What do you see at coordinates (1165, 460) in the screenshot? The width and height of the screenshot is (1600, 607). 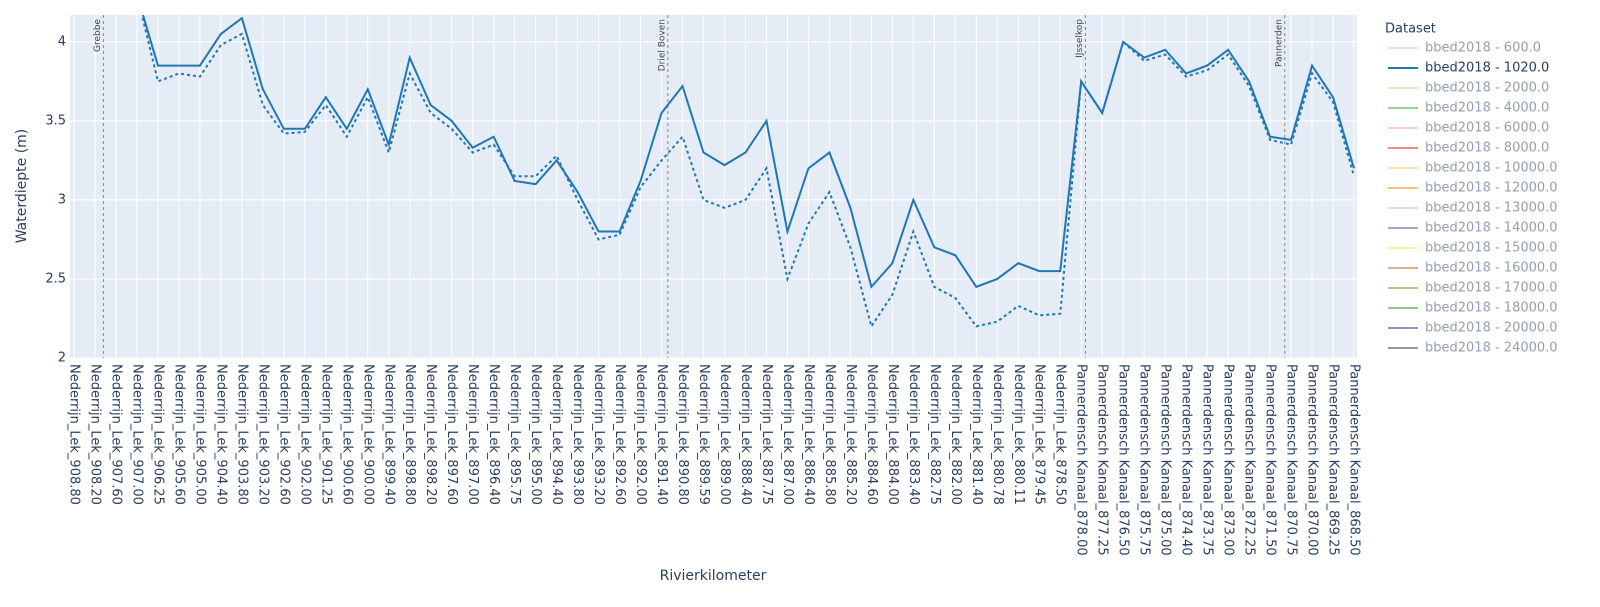 I see `x-tick-label: Pannerdensch Kanaal_875.00` at bounding box center [1165, 460].